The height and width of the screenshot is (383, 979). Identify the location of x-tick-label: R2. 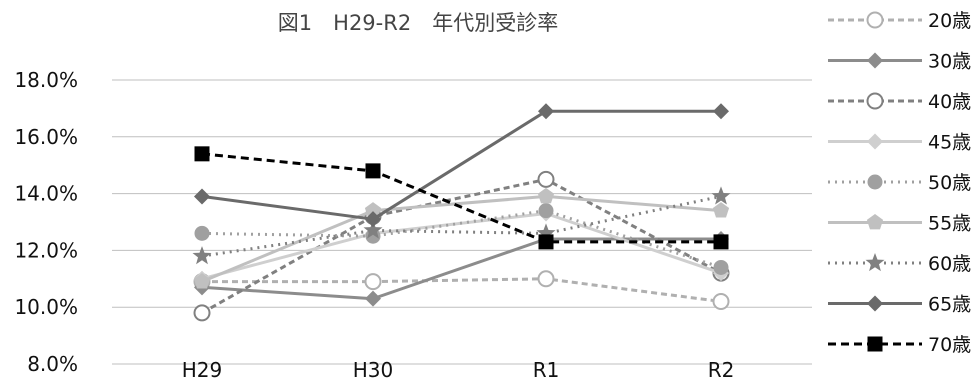
(721, 370).